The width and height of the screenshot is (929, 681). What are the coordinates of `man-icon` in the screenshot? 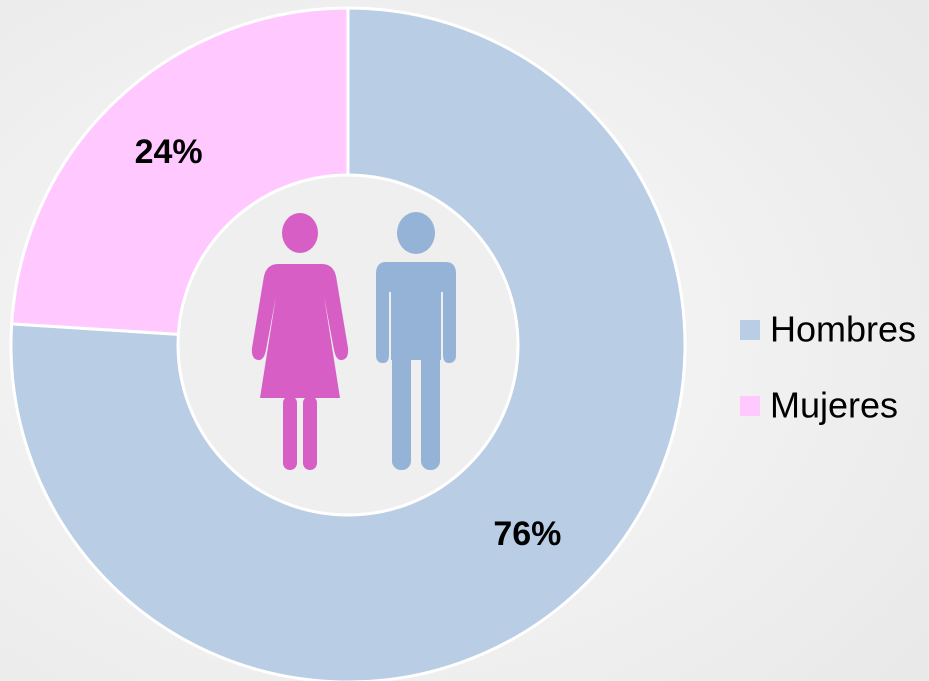 It's located at (416, 341).